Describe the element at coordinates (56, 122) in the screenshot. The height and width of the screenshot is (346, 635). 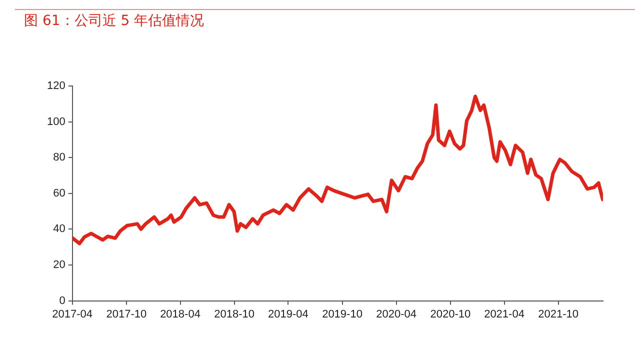
I see `y-tick-label: 100` at that location.